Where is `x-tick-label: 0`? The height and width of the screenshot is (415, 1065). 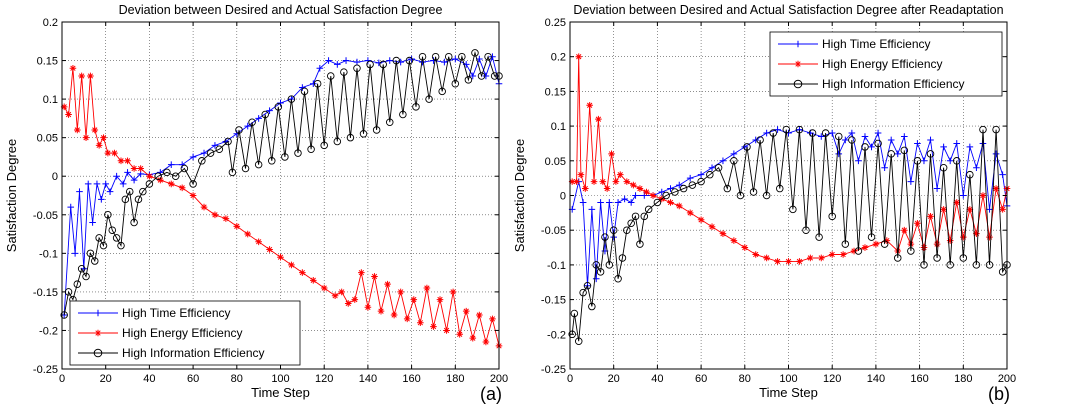 x-tick-label: 0 is located at coordinates (62, 379).